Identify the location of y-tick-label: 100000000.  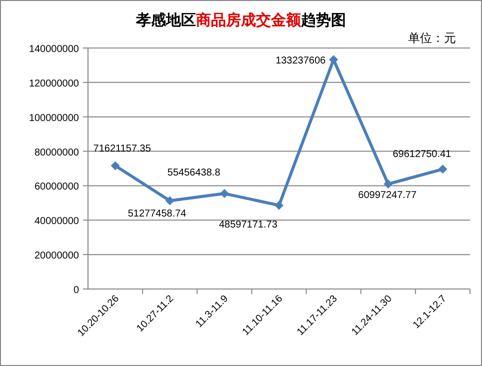
(54, 118).